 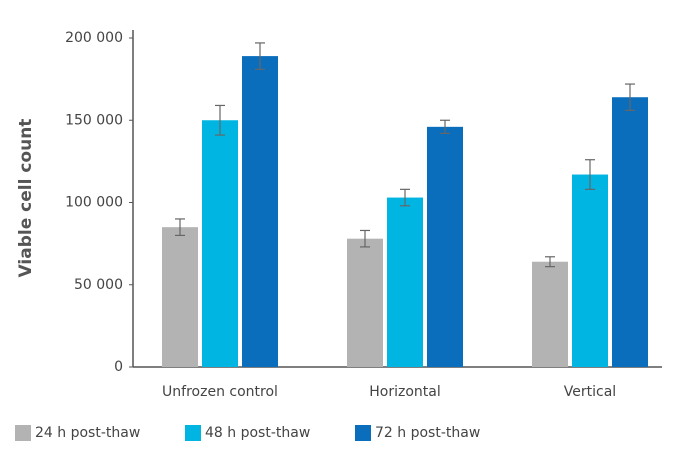 I want to click on y-axis-title: Viable cell count, so click(x=26, y=198).